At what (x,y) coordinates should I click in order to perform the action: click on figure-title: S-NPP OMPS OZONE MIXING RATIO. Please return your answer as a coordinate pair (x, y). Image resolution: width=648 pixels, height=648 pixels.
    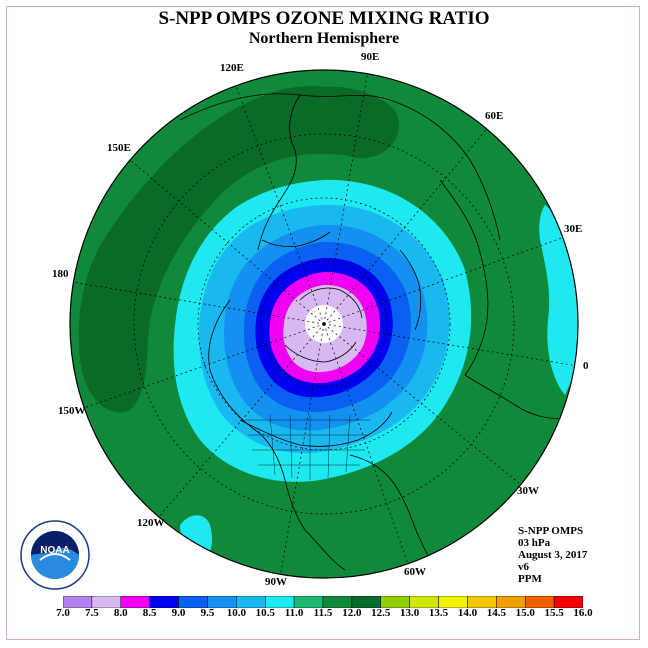
    Looking at the image, I should click on (324, 18).